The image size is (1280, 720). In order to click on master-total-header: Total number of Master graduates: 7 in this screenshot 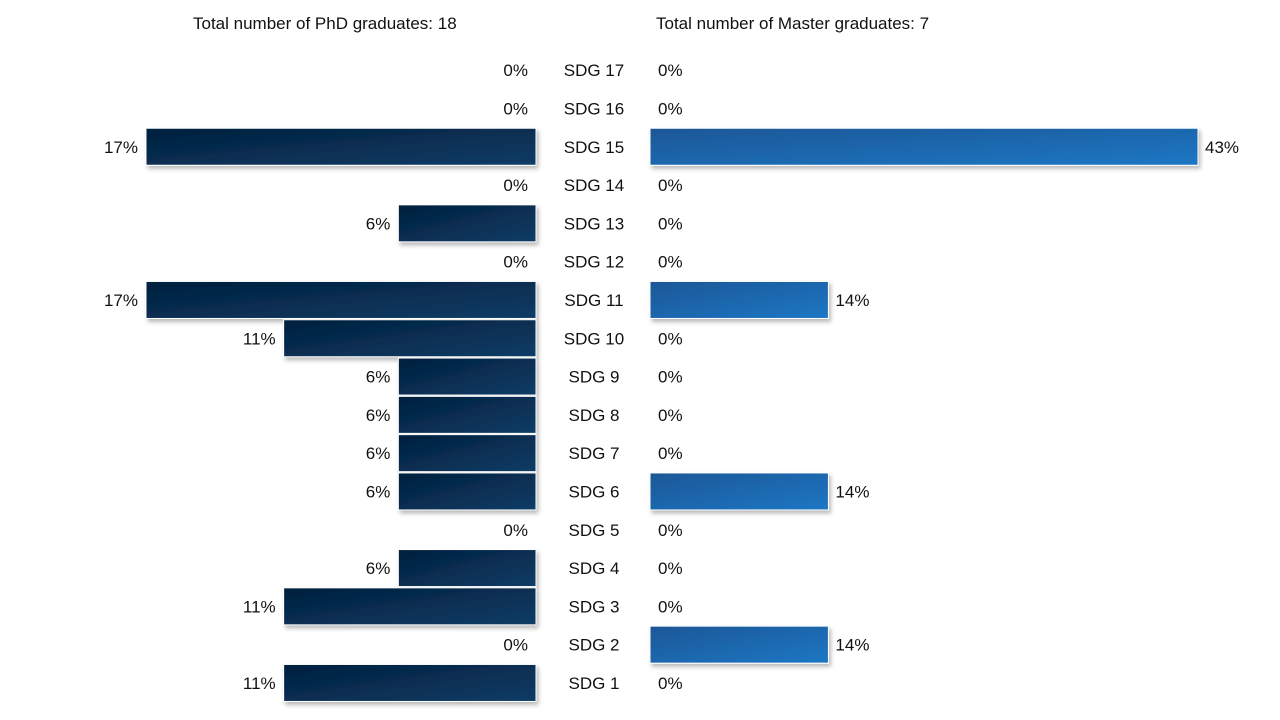, I will do `click(793, 23)`.